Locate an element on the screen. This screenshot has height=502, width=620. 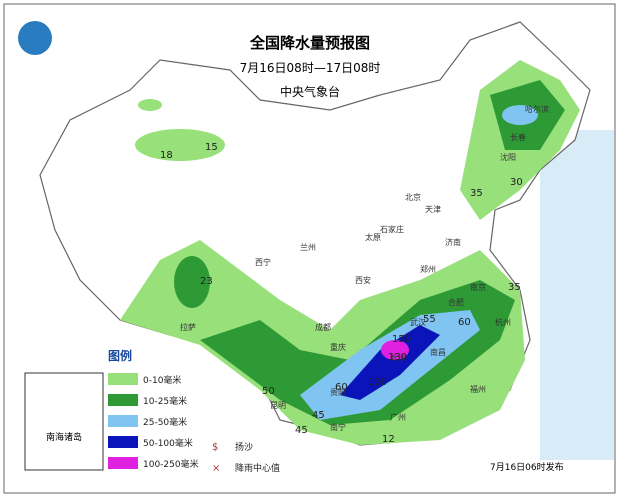
city-label: 成都 is located at coordinates (323, 327).